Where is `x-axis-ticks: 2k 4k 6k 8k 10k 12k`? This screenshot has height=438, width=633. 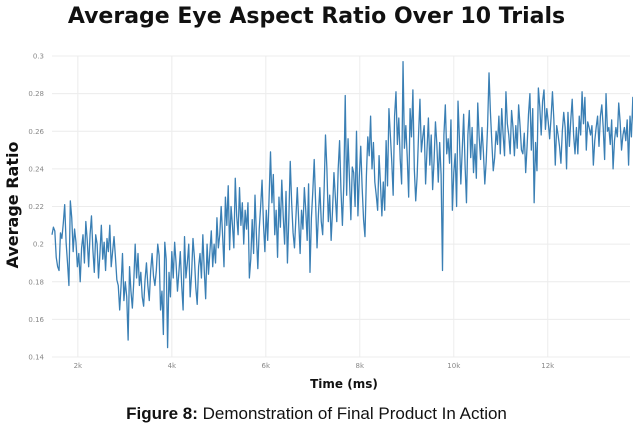
x-axis-ticks: 2k 4k 6k 8k 10k 12k is located at coordinates (315, 366).